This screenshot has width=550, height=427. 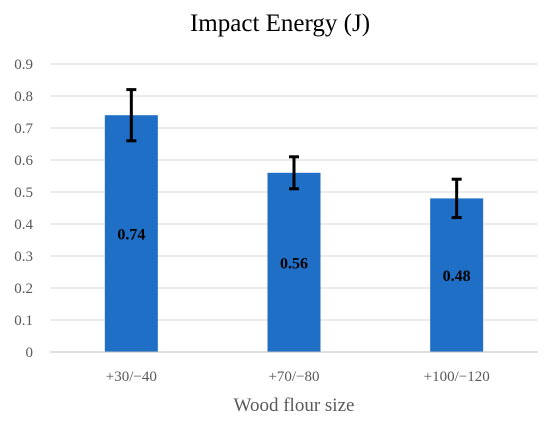 I want to click on x-axis-title: Wood flour size, so click(x=294, y=405).